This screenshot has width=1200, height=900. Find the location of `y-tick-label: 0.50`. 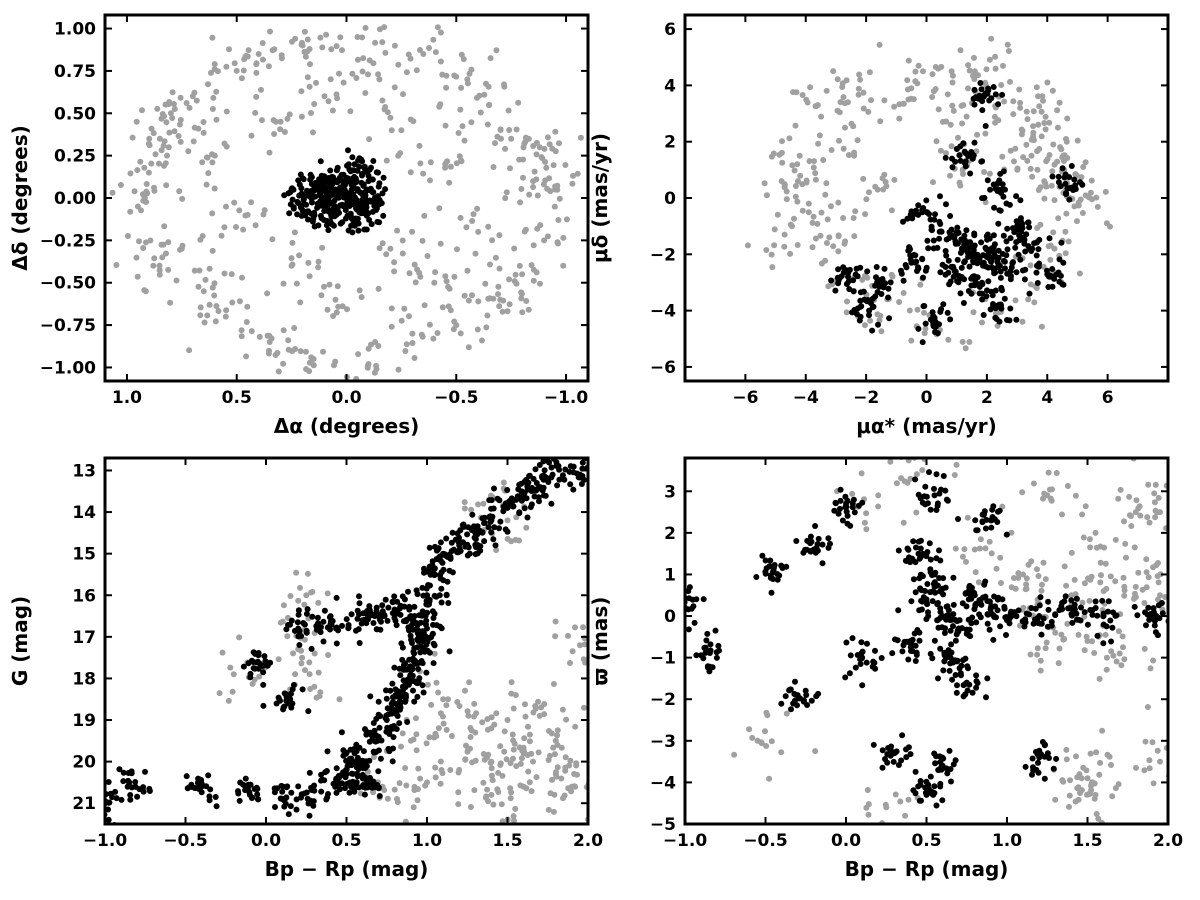

y-tick-label: 0.50 is located at coordinates (75, 114).